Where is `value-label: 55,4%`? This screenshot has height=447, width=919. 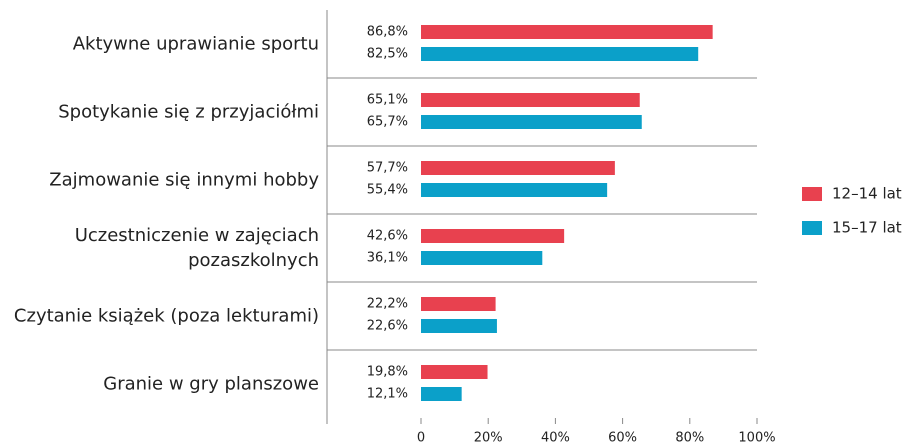 value-label: 55,4% is located at coordinates (387, 190).